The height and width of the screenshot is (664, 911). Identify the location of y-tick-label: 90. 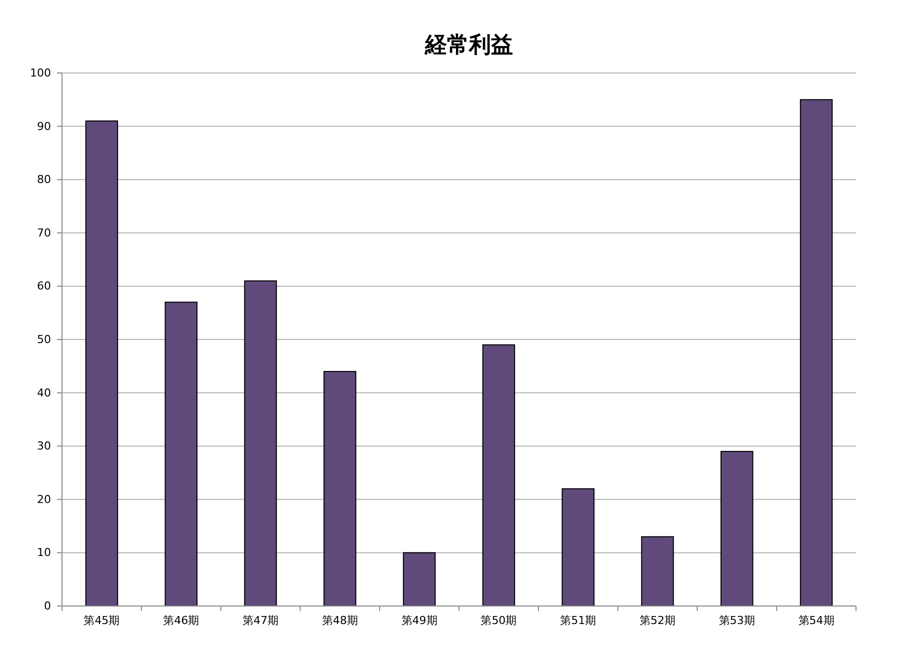
(44, 126).